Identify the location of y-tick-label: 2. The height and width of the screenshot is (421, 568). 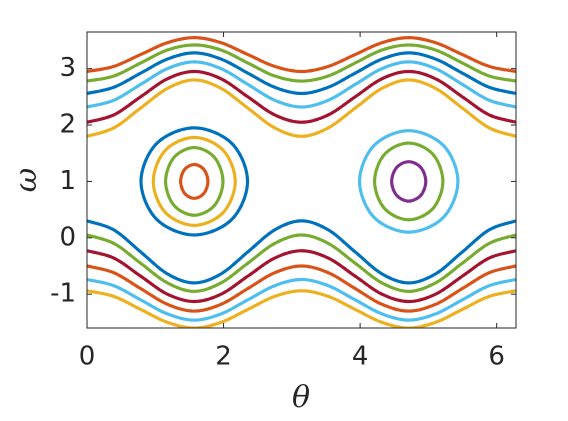
(67, 125).